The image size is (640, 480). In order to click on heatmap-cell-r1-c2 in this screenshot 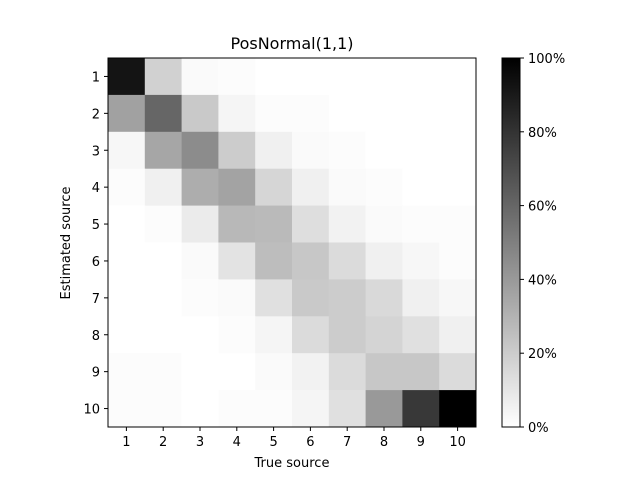, I will do `click(163, 77)`.